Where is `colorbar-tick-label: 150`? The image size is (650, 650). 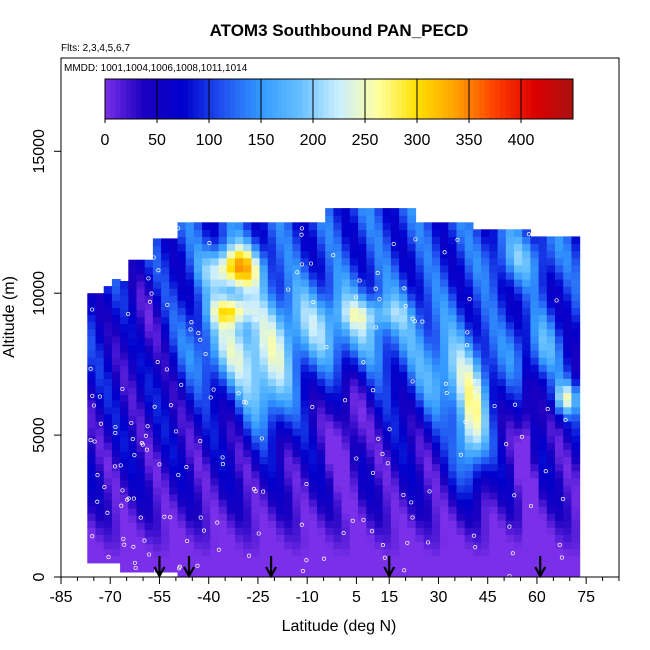
colorbar-tick-label: 150 is located at coordinates (261, 140).